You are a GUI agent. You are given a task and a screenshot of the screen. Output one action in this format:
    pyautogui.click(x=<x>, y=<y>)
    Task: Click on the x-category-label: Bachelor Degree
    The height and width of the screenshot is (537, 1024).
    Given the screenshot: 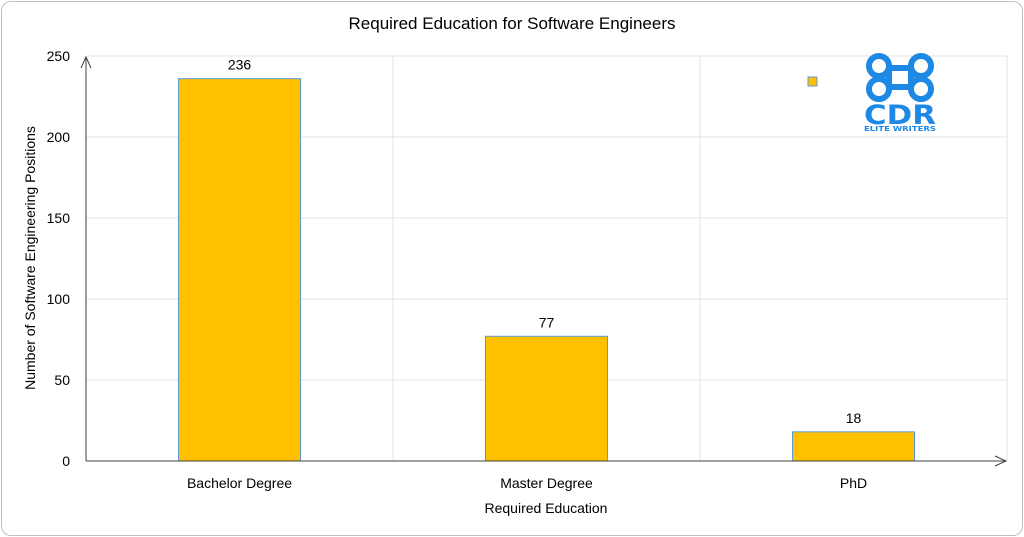 What is the action you would take?
    pyautogui.click(x=239, y=483)
    